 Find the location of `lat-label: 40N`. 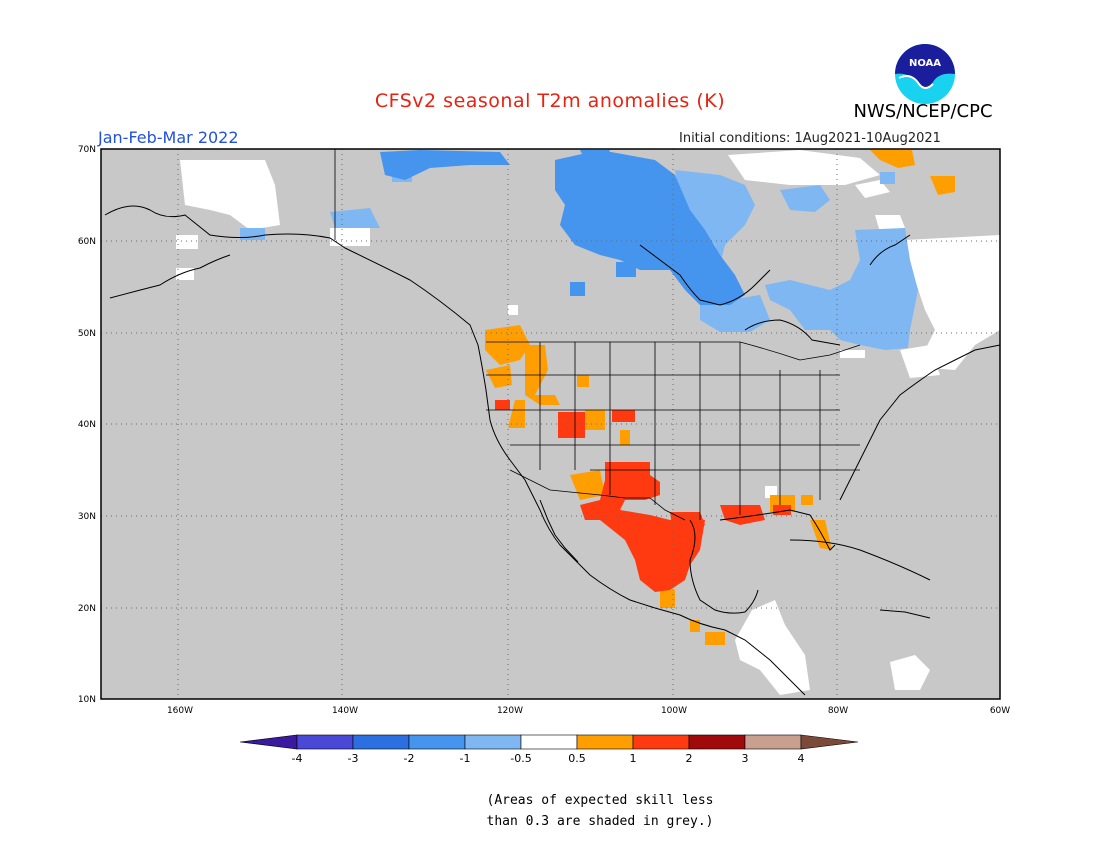

lat-label: 40N is located at coordinates (87, 425).